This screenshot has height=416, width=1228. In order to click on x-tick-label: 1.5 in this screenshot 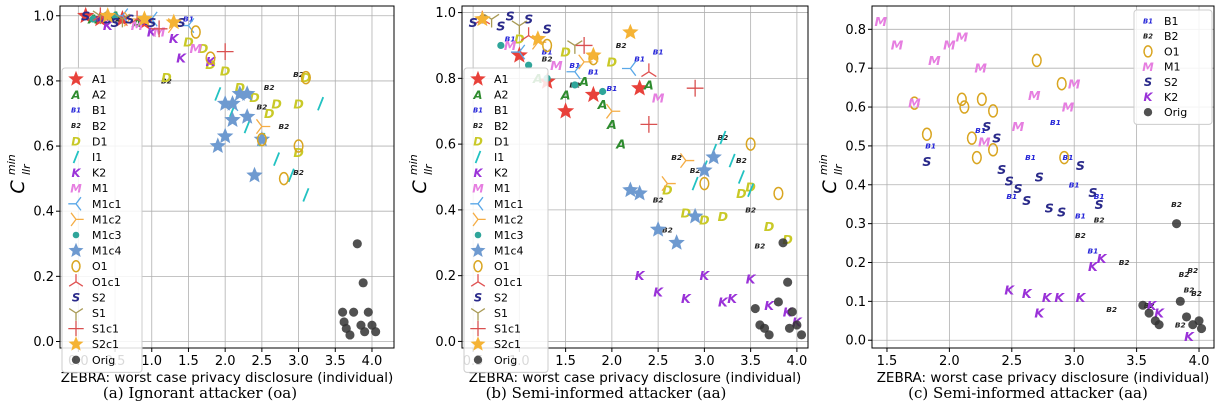, I will do `click(565, 361)`.